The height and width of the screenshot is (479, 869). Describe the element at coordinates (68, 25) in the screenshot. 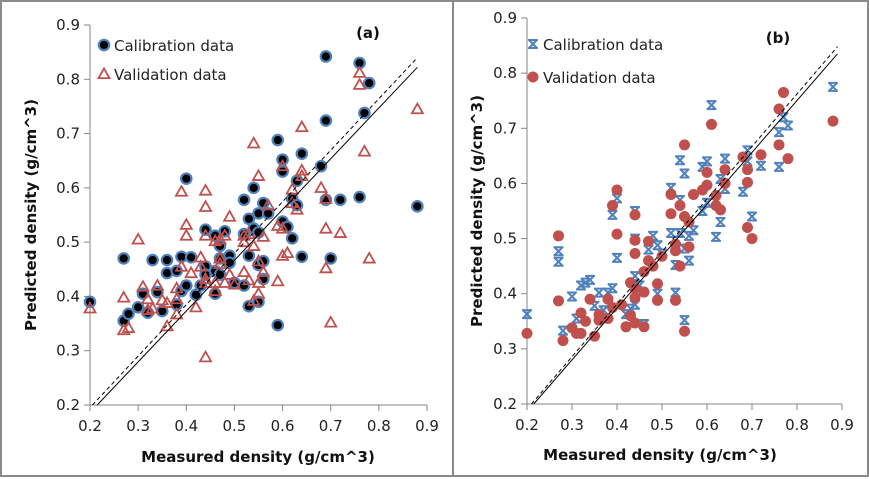

I see `y-tick-label: 0.9` at that location.